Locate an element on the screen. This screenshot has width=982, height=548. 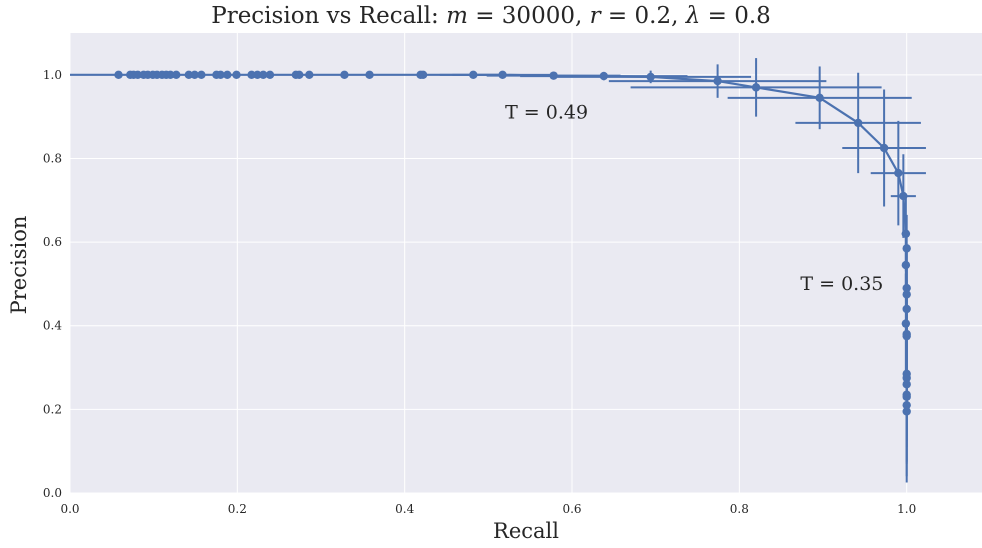
y-tick-label: 0.8 is located at coordinates (52, 158).